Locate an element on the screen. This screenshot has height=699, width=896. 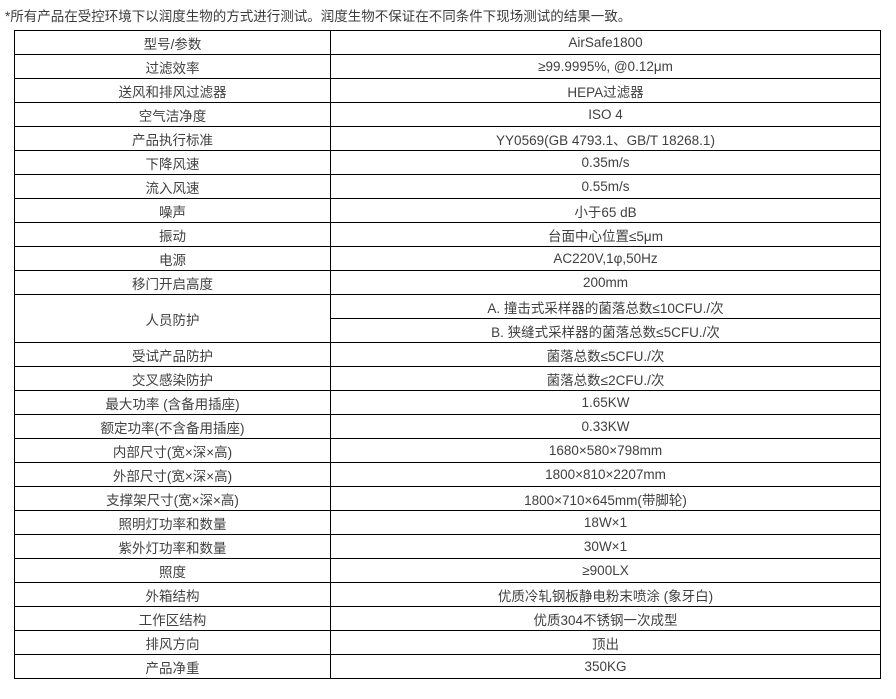
table-row: 噪声 小于65 dB is located at coordinates (447, 210).